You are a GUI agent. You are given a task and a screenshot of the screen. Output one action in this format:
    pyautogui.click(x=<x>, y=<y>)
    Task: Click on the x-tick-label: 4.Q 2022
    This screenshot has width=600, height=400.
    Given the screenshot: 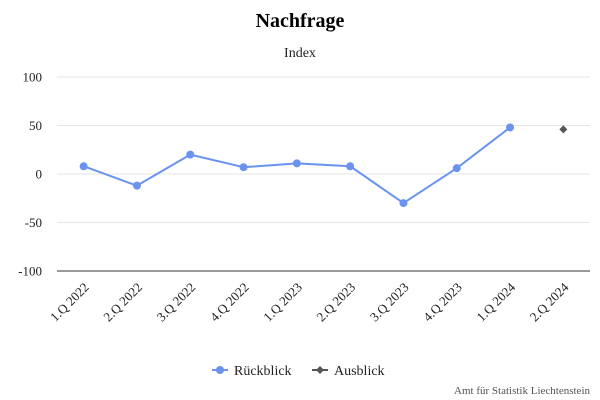 What is the action you would take?
    pyautogui.click(x=229, y=302)
    